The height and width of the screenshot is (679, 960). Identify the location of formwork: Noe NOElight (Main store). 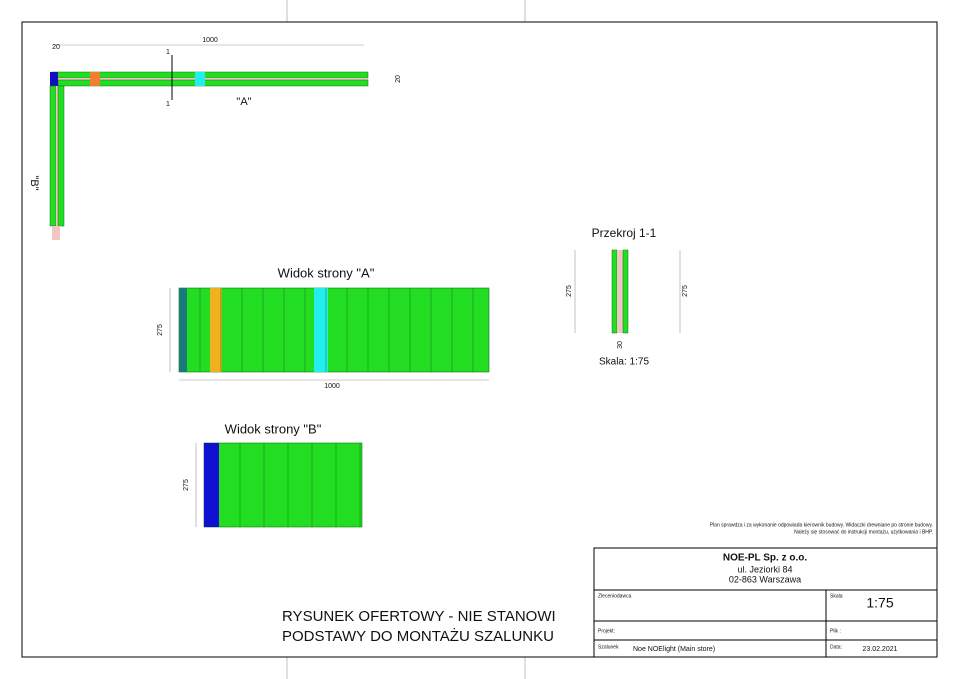
(674, 649).